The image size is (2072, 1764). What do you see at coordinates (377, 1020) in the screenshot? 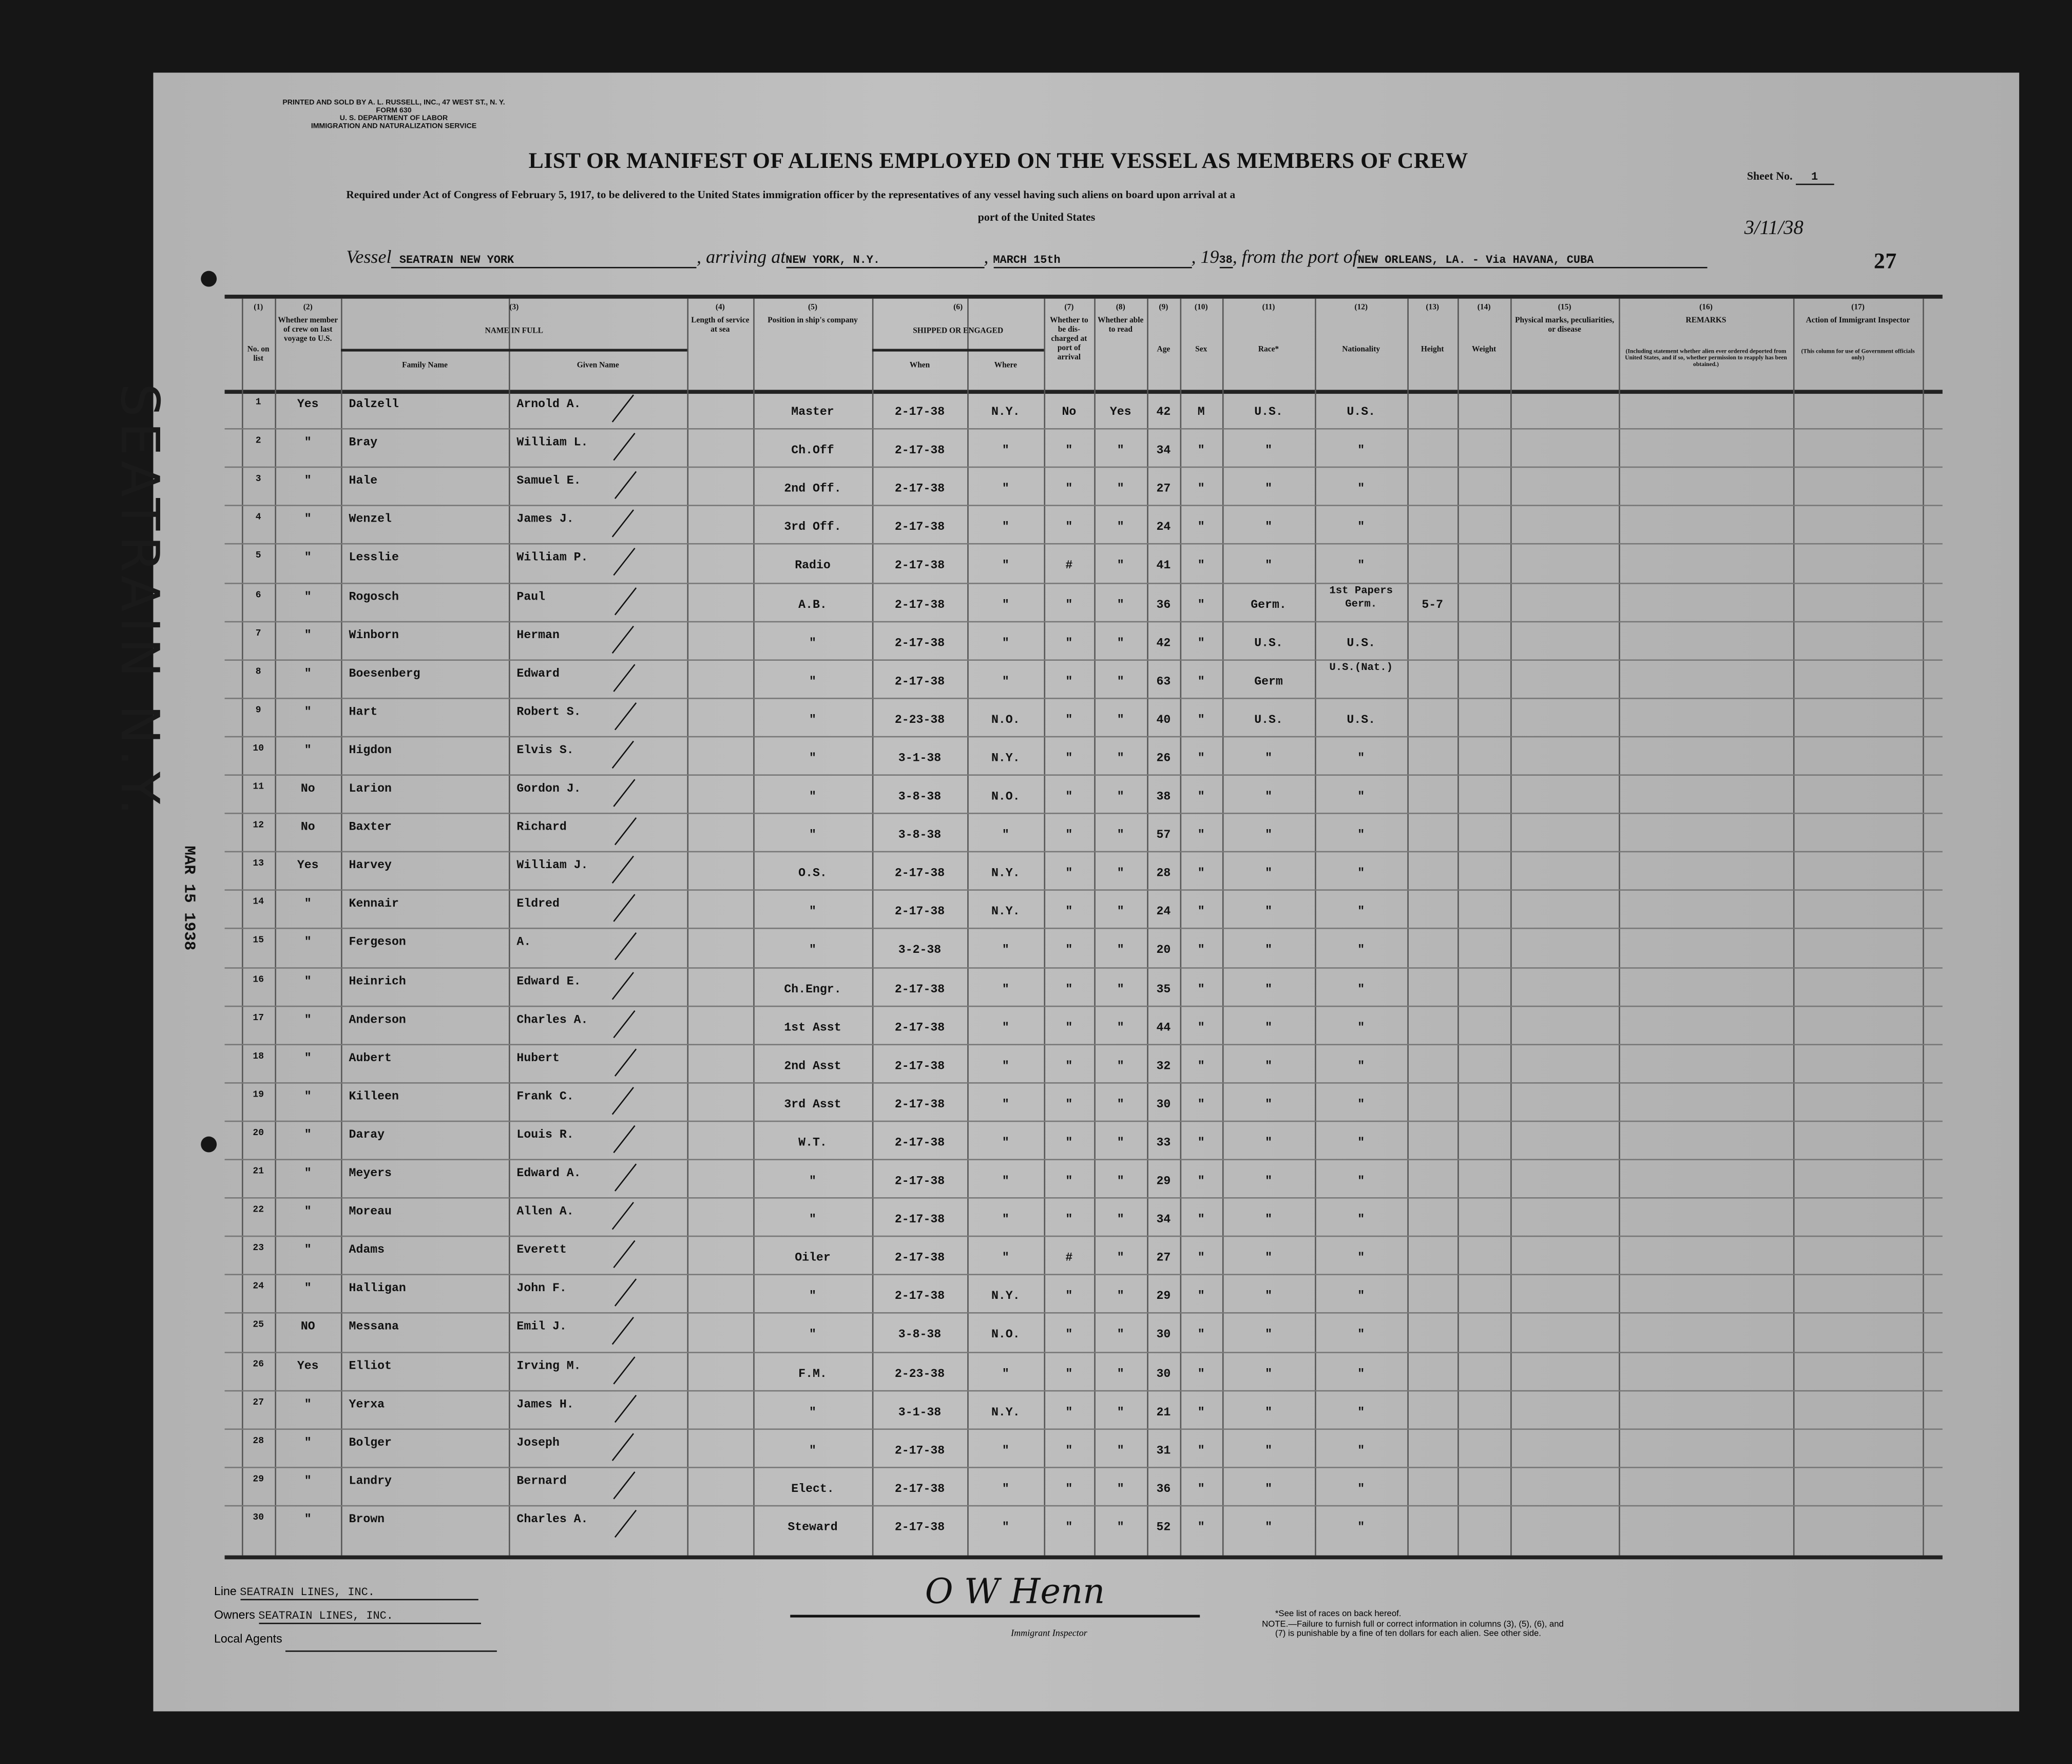
I see `family-name: Anderson` at bounding box center [377, 1020].